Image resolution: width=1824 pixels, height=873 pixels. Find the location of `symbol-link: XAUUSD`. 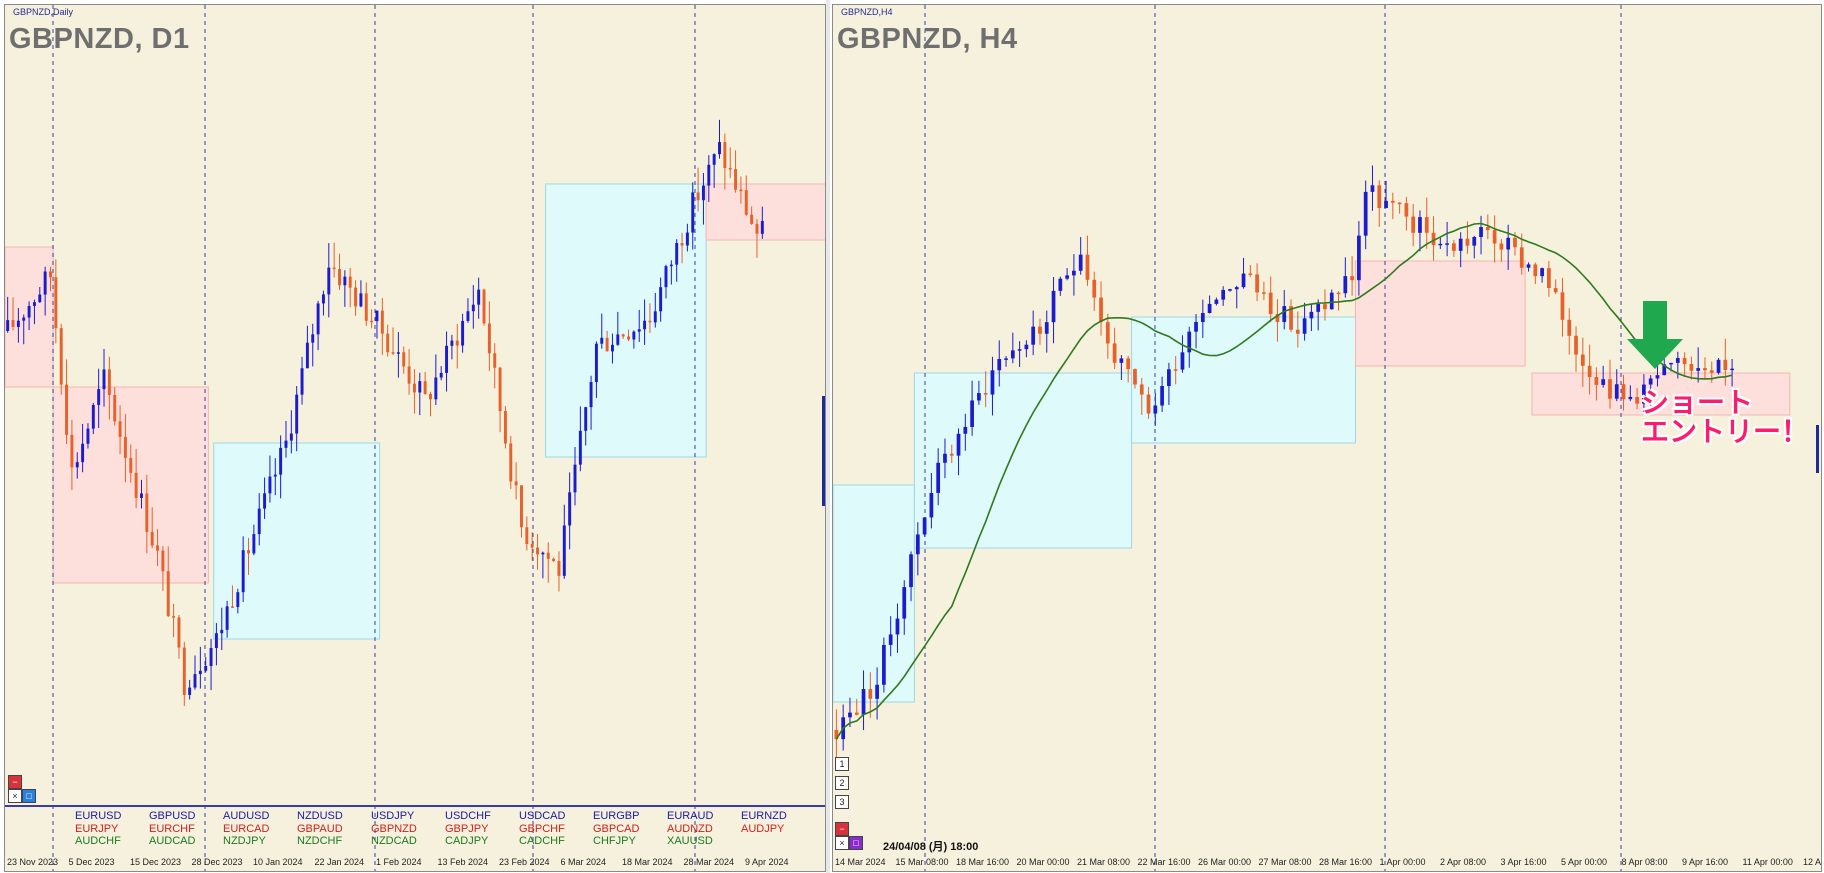

symbol-link: XAUUSD is located at coordinates (690, 841).